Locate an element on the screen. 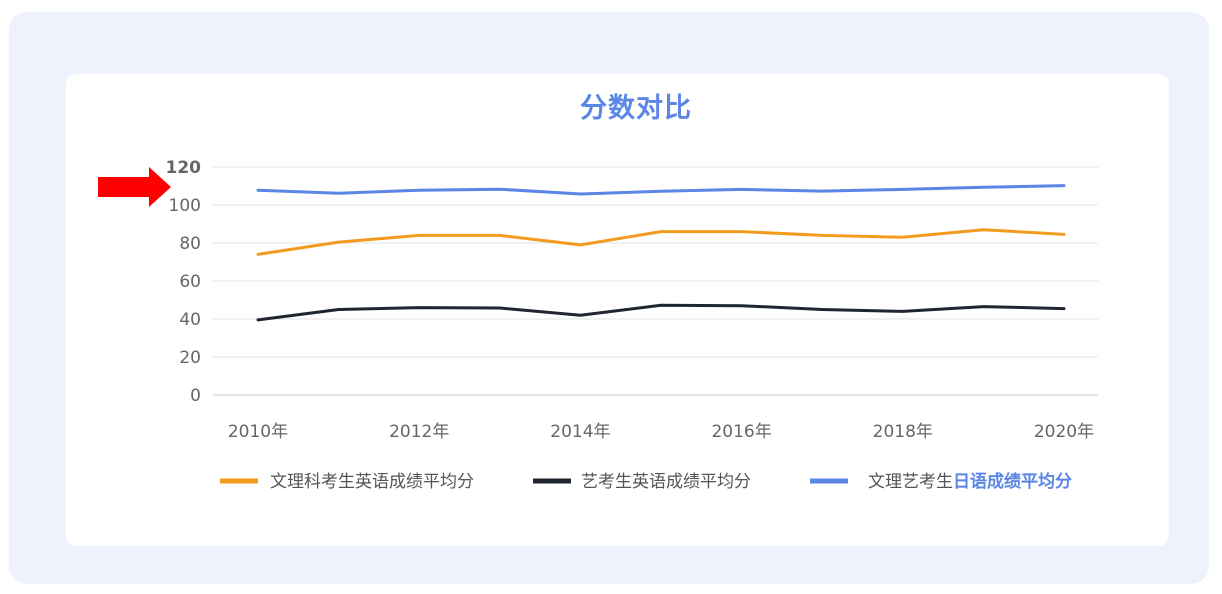 Image resolution: width=1222 pixels, height=594 pixels. legend-item: 文理艺考生日语成绩平均分 is located at coordinates (941, 481).